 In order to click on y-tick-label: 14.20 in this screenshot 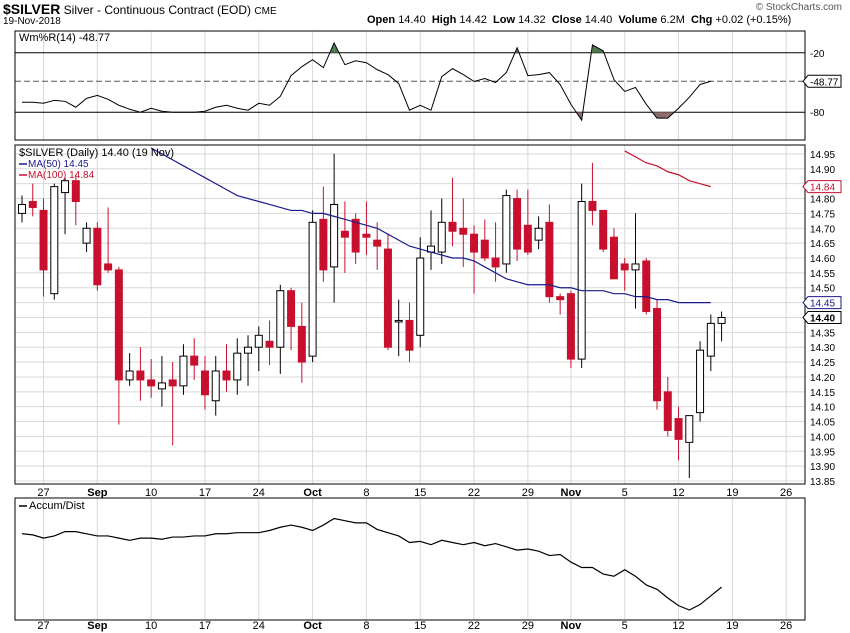, I will do `click(822, 378)`.